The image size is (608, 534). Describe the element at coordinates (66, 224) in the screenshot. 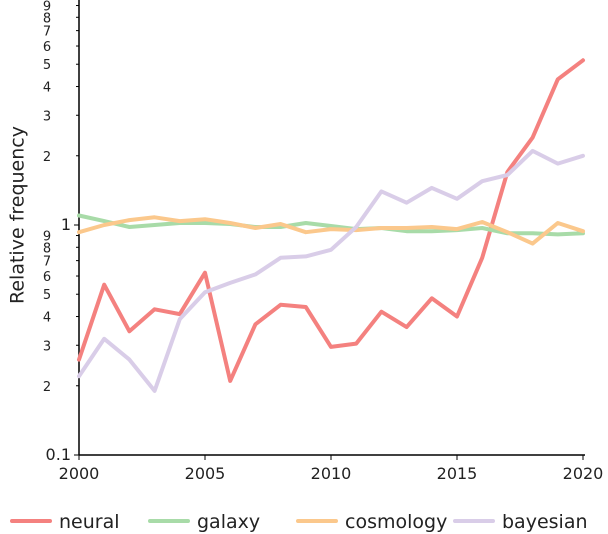

I see `y-major-tick-label: 1` at that location.